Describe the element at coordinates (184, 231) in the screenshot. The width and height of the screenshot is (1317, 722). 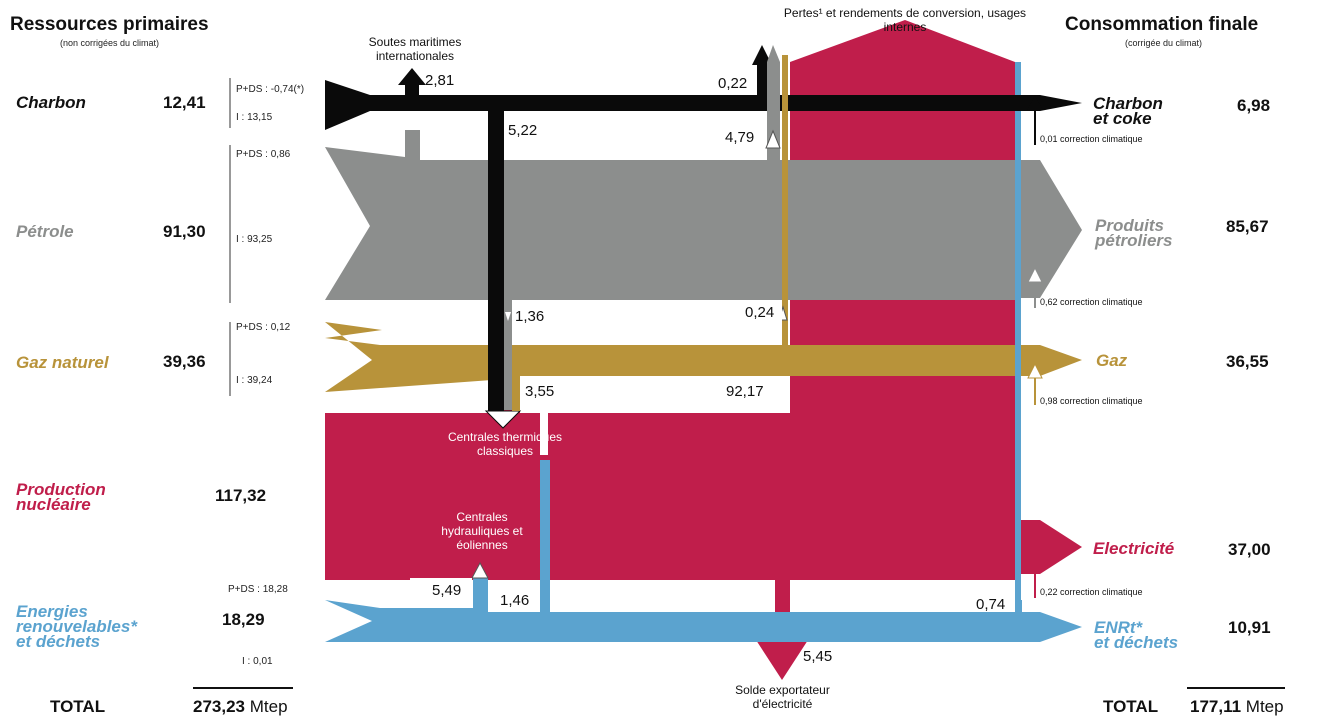
I see `source-value-petrole: 91,30` at that location.